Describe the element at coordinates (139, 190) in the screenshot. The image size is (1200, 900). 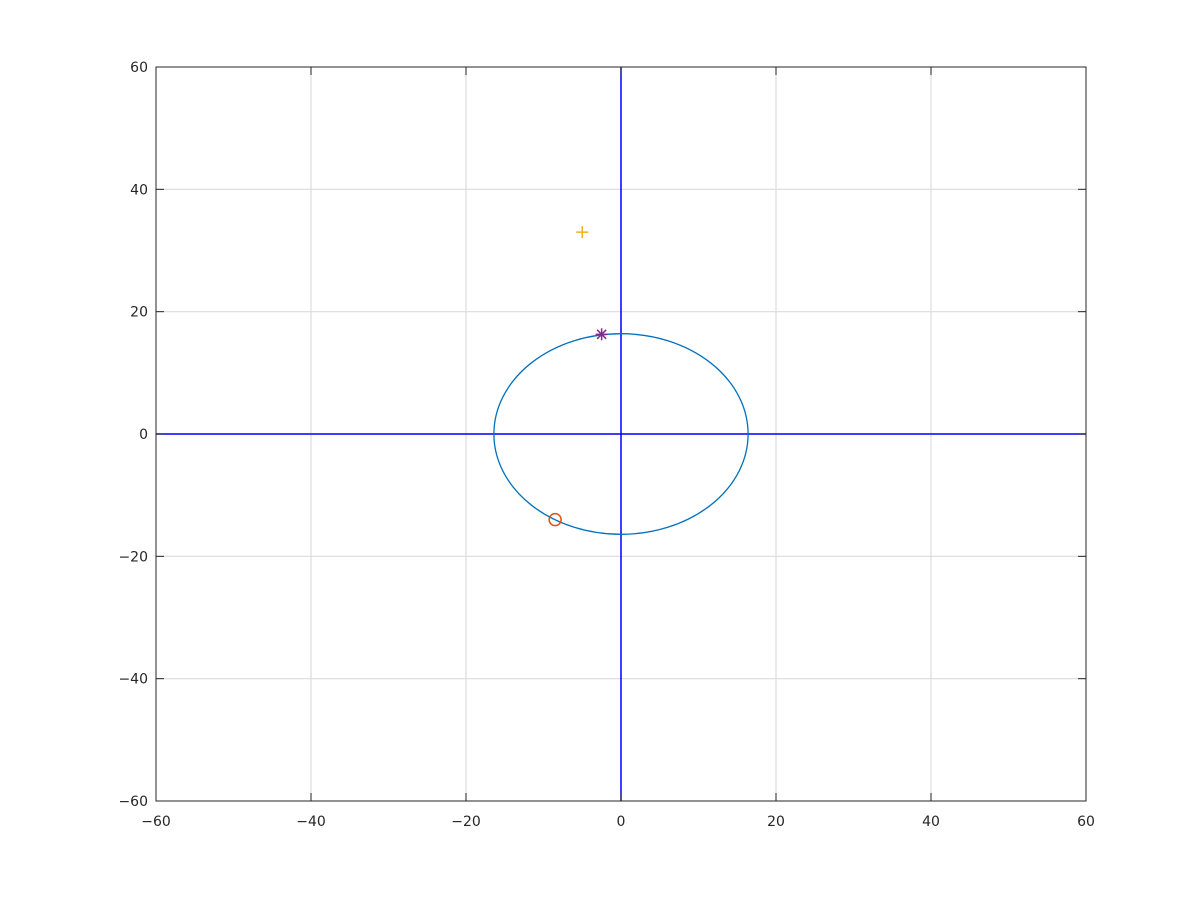
I see `y-tick-label: 40` at that location.